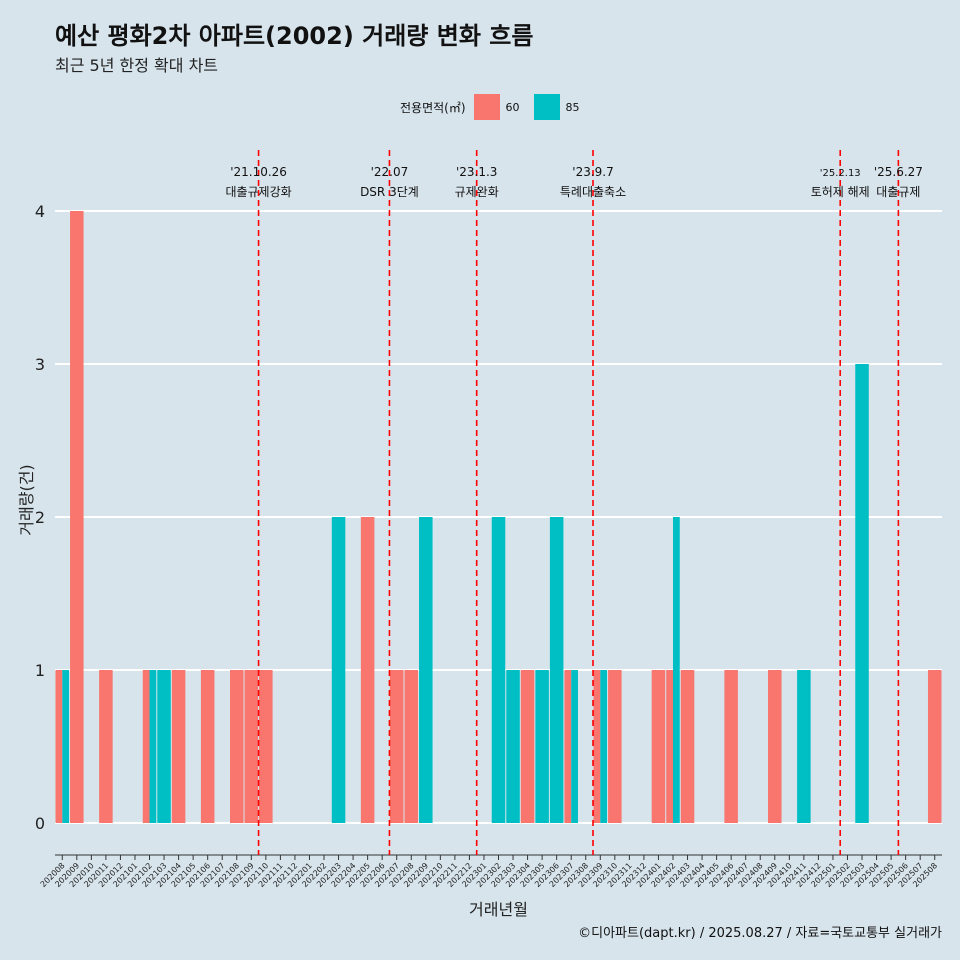  I want to click on event-date: '22.07, so click(390, 172).